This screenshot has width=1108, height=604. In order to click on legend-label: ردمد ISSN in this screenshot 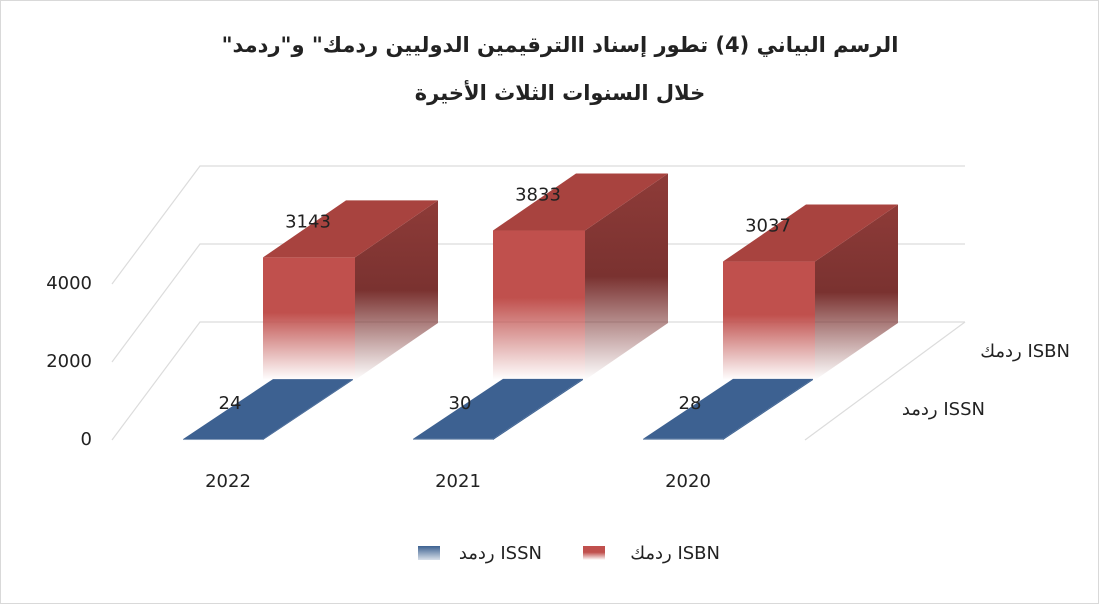, I will do `click(500, 553)`.